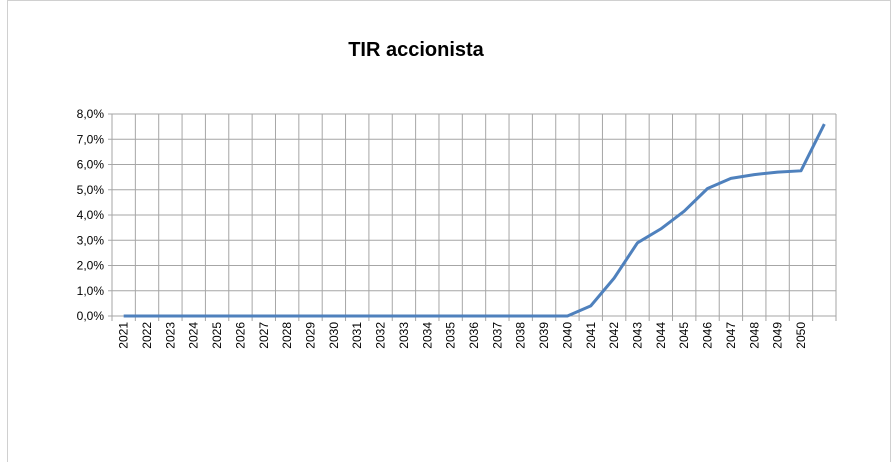 This screenshot has height=462, width=892. I want to click on x-tick-label: 2045, so click(684, 335).